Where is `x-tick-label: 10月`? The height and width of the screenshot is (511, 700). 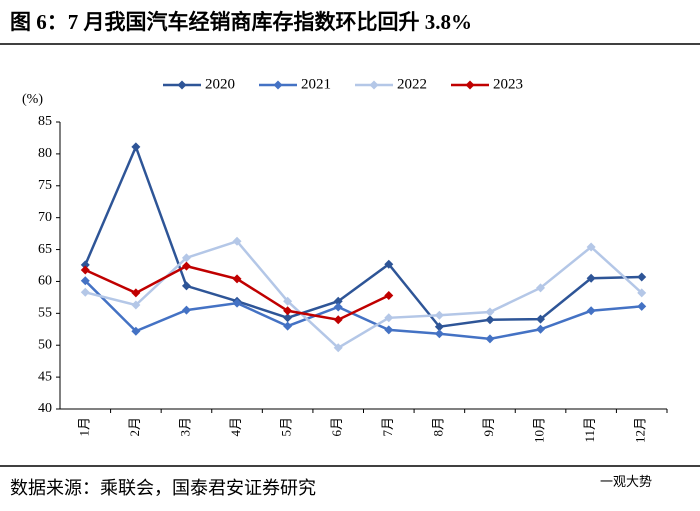
x-tick-label: 10月 is located at coordinates (539, 430).